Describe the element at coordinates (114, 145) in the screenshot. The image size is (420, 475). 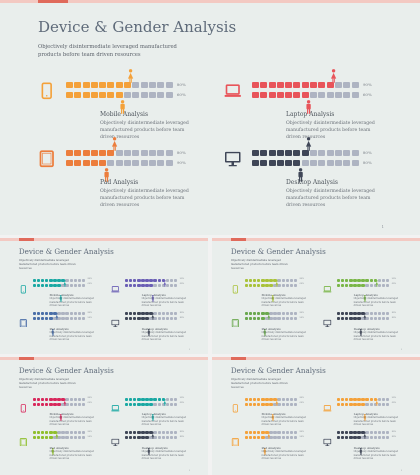
I see `female-marker-icon` at that location.